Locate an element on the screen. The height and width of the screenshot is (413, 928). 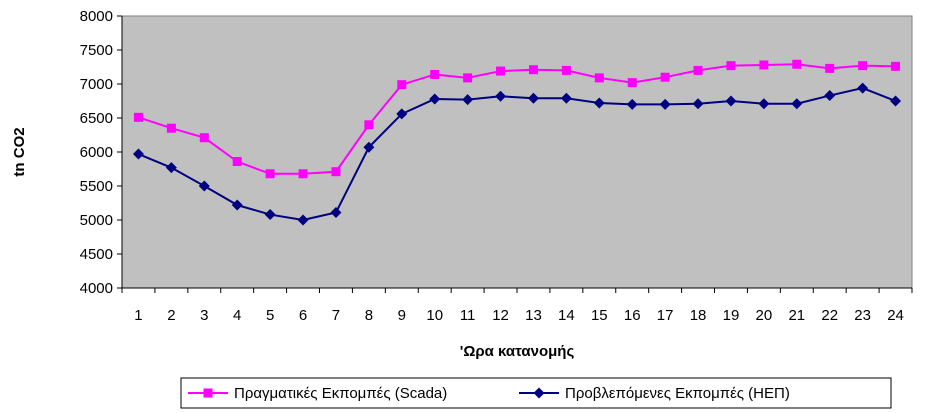
x-tick-label: 1 is located at coordinates (138, 315).